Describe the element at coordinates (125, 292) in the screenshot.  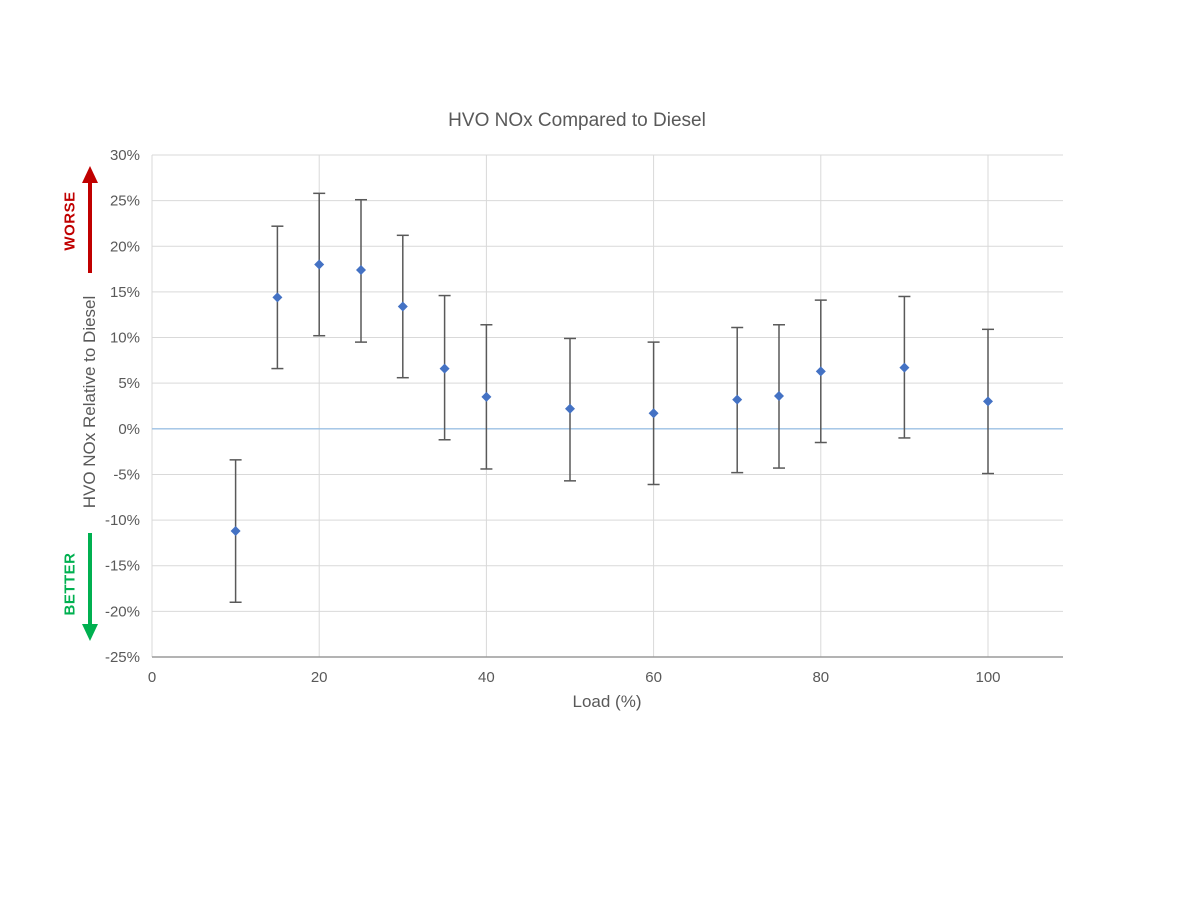
I see `y-tick-label: 15%` at that location.